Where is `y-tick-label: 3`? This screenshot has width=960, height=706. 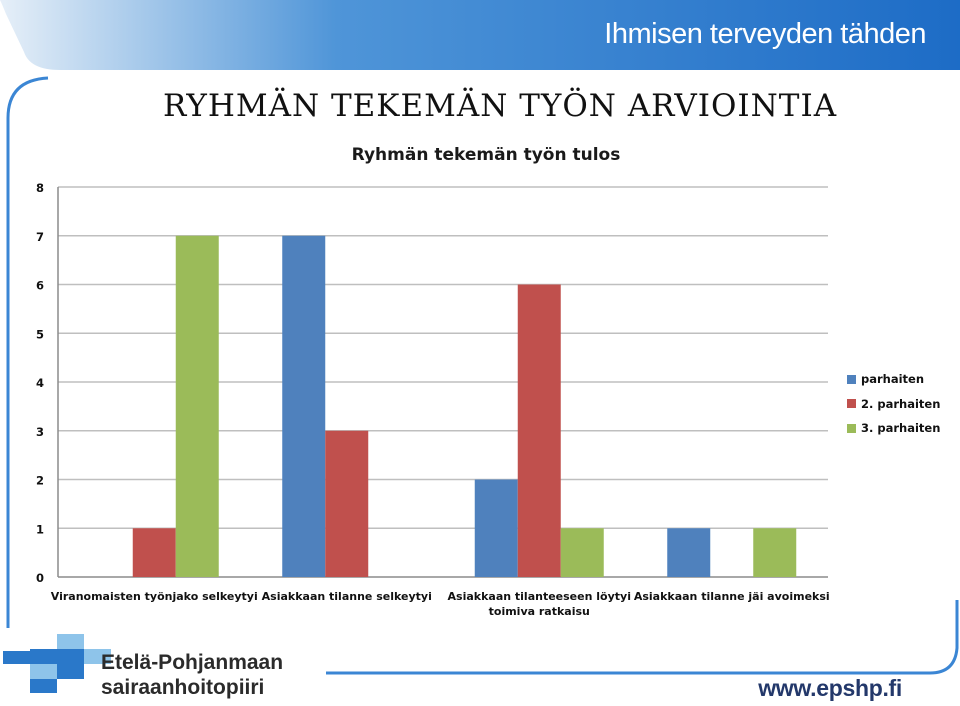 y-tick-label: 3 is located at coordinates (40, 432).